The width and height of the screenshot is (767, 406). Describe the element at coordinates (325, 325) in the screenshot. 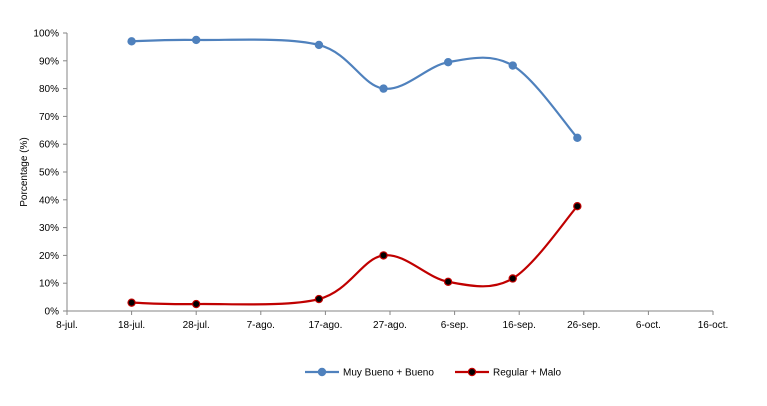

I see `x-tick-label: 17-ago.` at that location.